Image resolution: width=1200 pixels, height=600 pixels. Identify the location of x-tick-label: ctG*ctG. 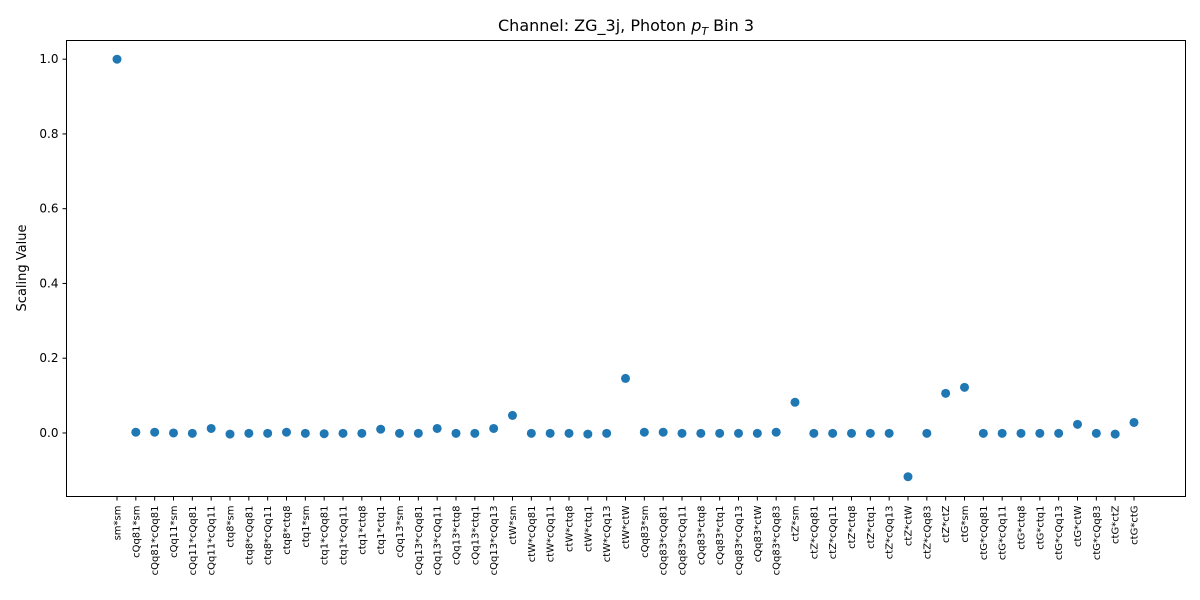
(1135, 525).